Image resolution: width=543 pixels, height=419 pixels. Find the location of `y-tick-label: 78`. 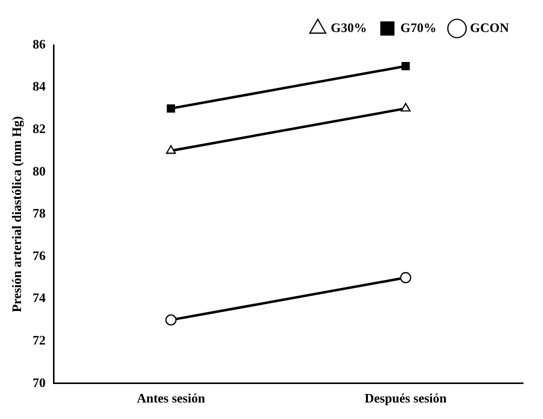

y-tick-label: 78 is located at coordinates (39, 213).